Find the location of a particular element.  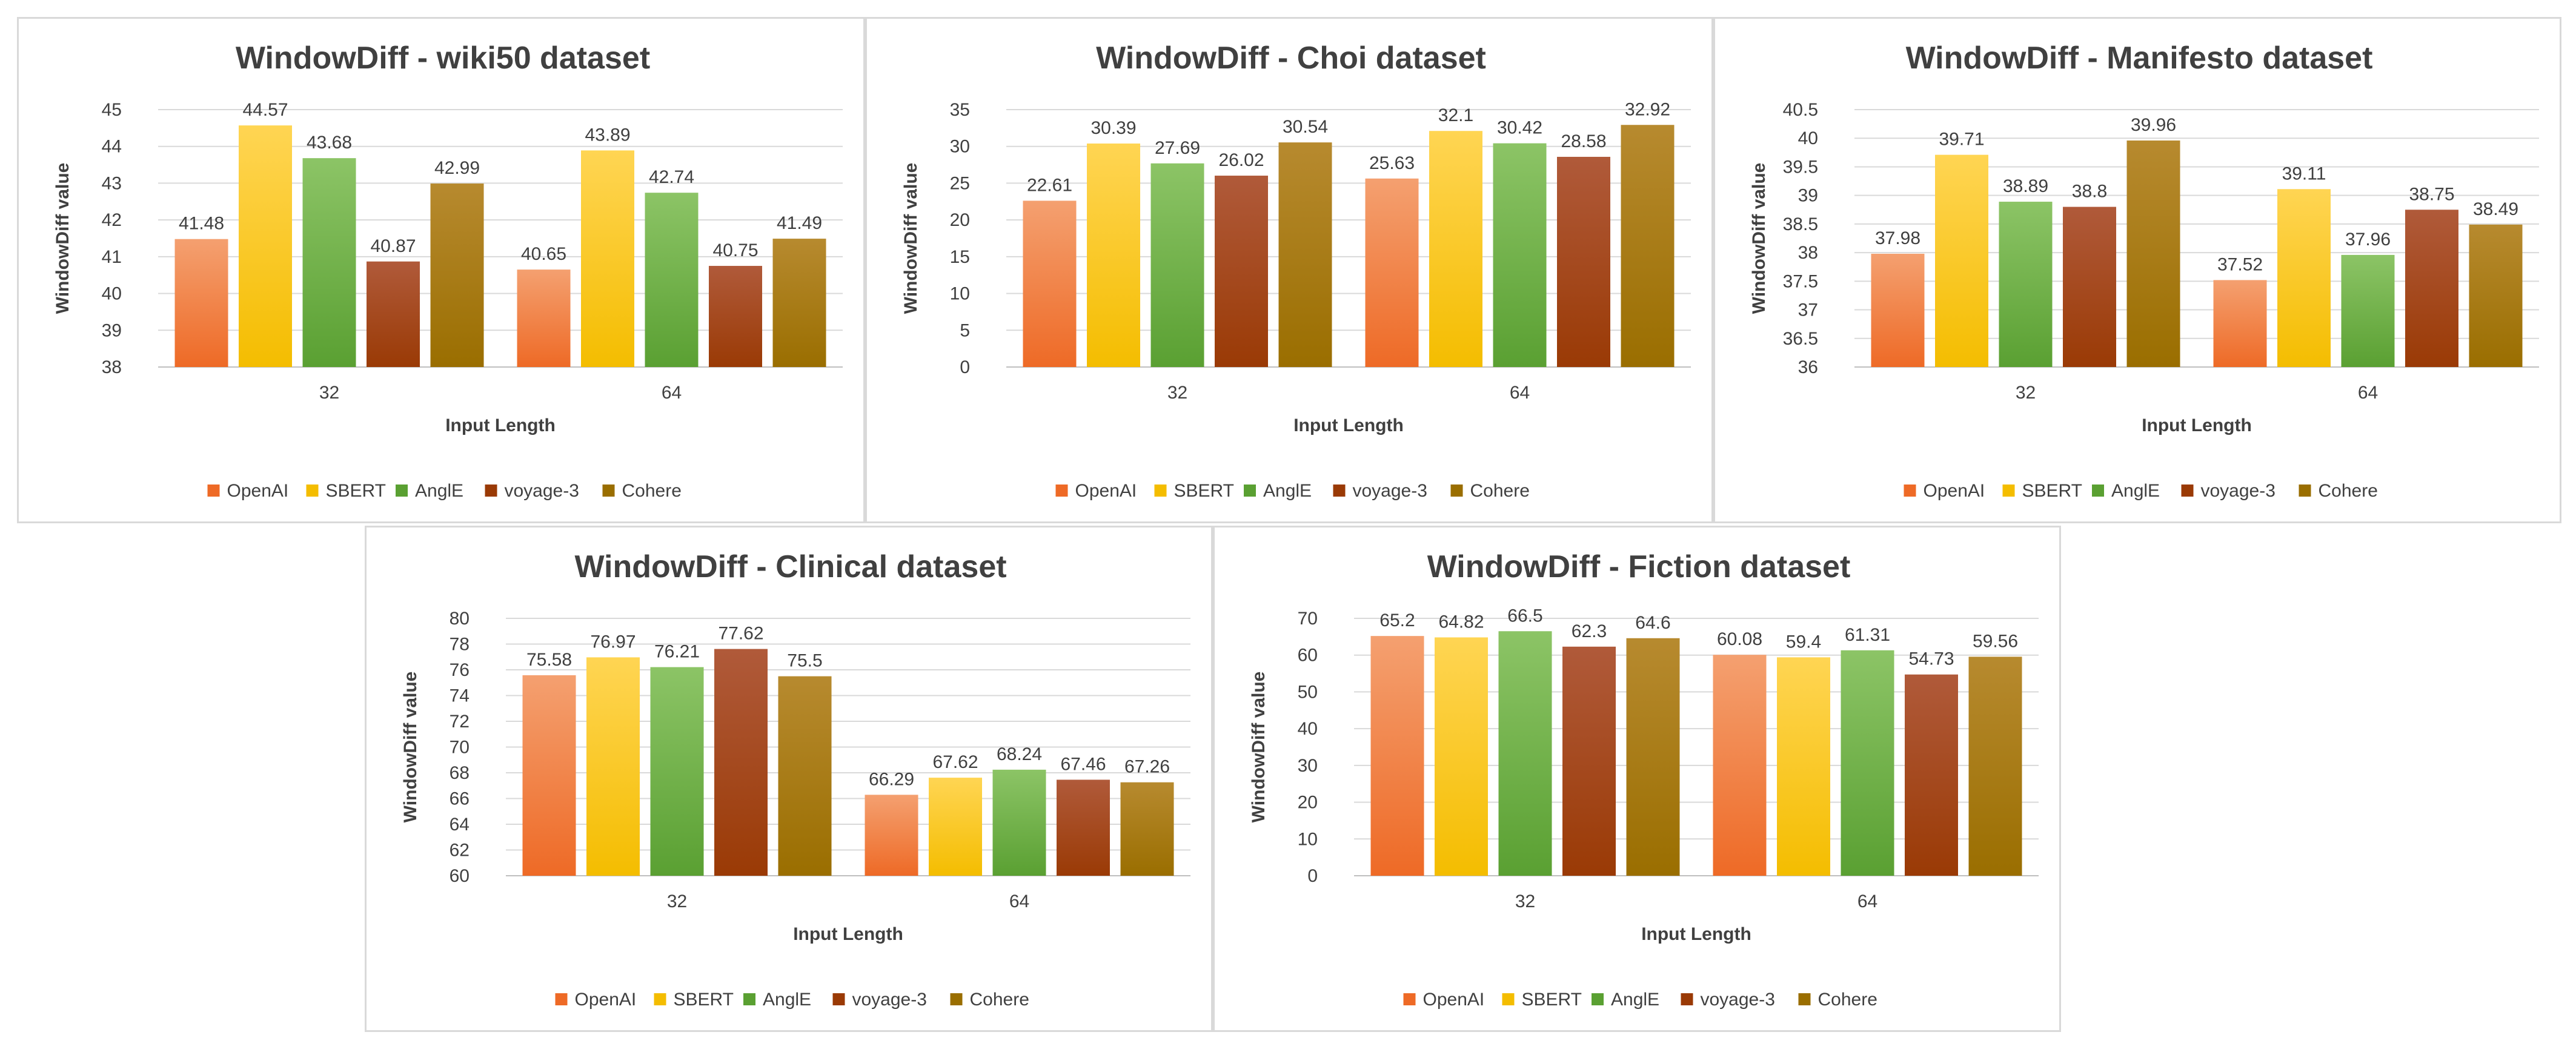

data-label: 37.52 is located at coordinates (2240, 264).